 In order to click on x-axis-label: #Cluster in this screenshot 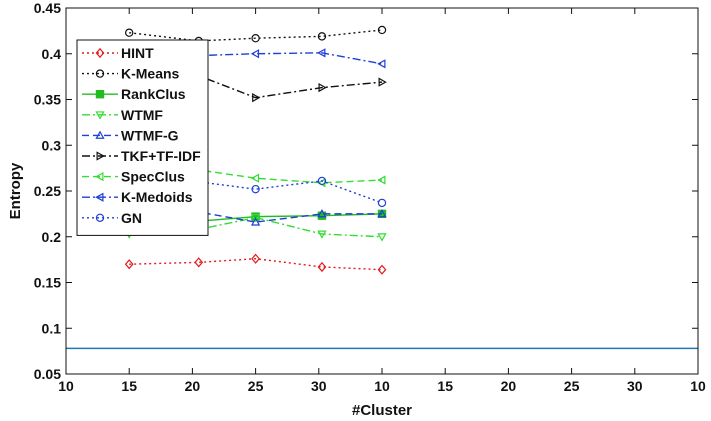, I will do `click(382, 410)`.